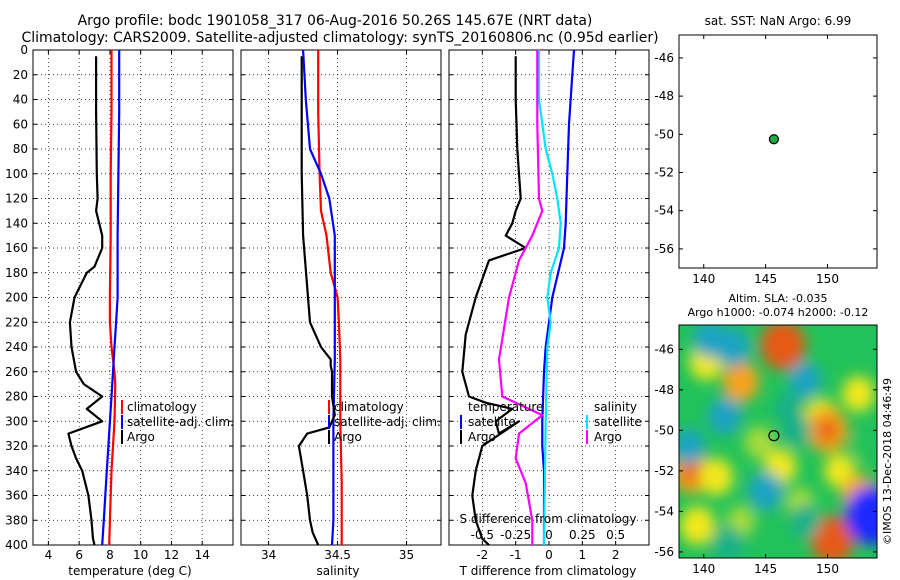 This screenshot has height=580, width=900. What do you see at coordinates (548, 519) in the screenshot?
I see `difference-top-label: S difference from climatology` at bounding box center [548, 519].